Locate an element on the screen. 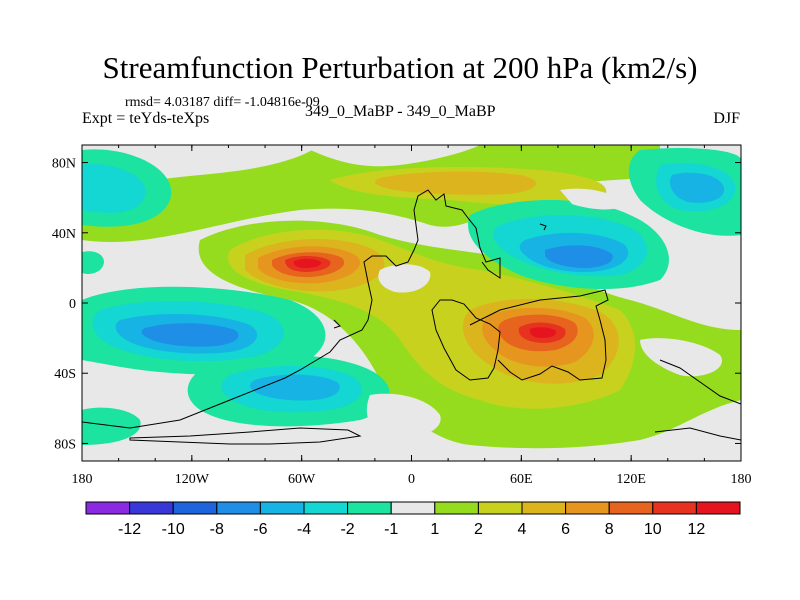 This screenshot has width=800, height=600. experiment-label: Expt = teYds-teXps is located at coordinates (146, 118).